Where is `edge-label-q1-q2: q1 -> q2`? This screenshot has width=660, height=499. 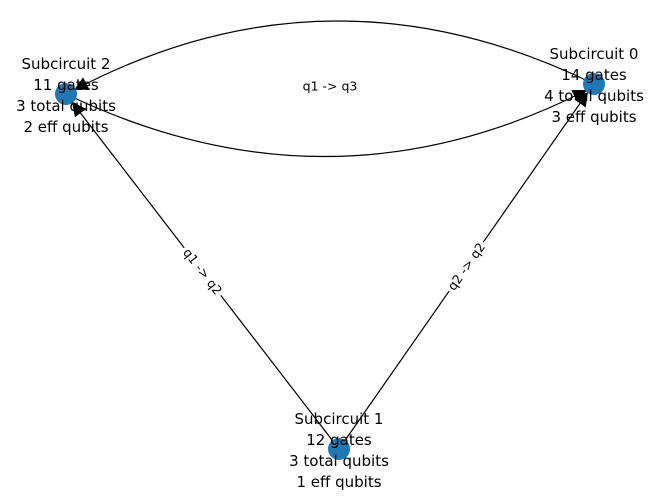
edge-label-q1-q2: q1 -> q2 is located at coordinates (202, 272).